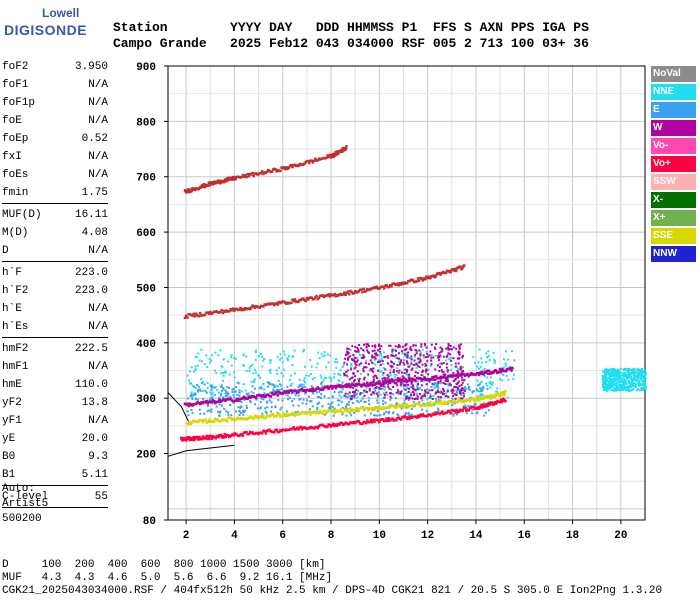 Image resolution: width=700 pixels, height=600 pixels. I want to click on param-name: foF2, so click(15, 67).